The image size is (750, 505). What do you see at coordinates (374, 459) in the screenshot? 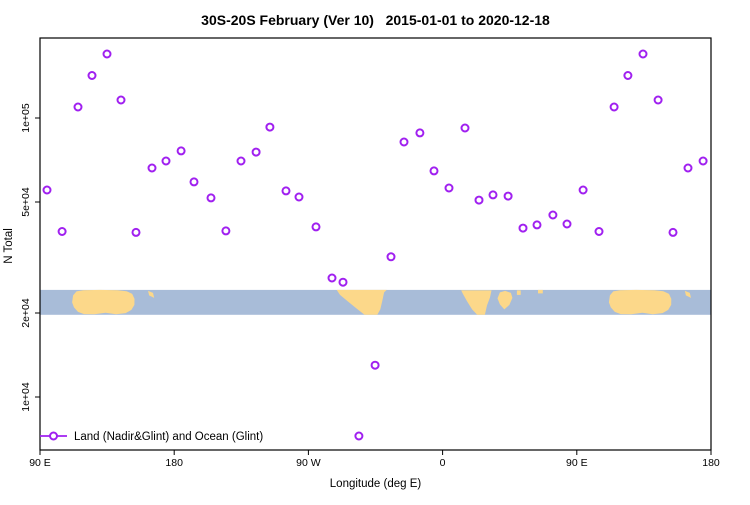
I see `x-axis: 90 E 180 90 W 0 90 E 180` at bounding box center [374, 459].